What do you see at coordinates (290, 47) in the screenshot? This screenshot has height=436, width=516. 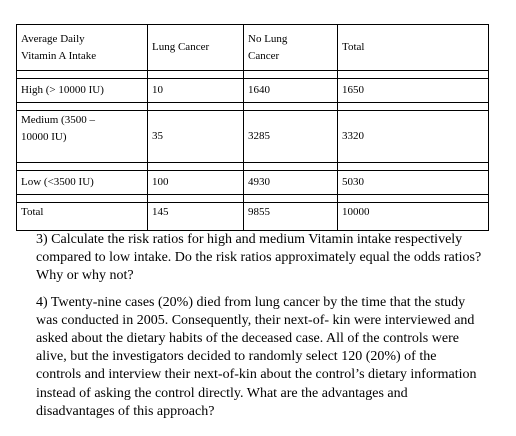 I see `header-no-lung-cancer: No Lung Cancer` at bounding box center [290, 47].